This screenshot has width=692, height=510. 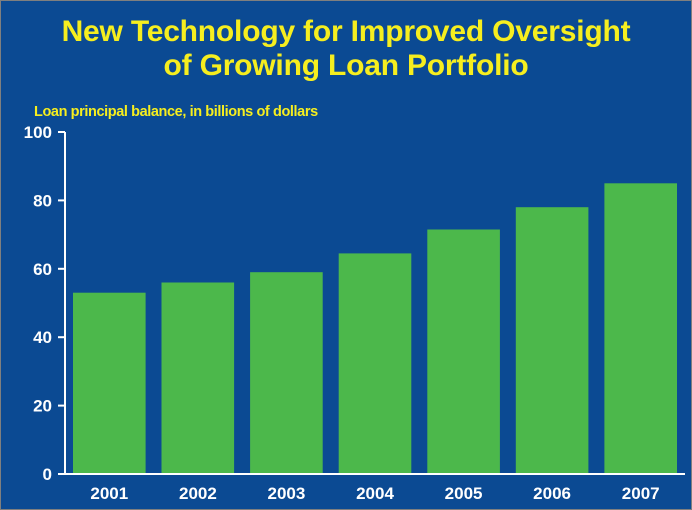 What do you see at coordinates (109, 493) in the screenshot?
I see `x-tick-label-2001: 2001` at bounding box center [109, 493].